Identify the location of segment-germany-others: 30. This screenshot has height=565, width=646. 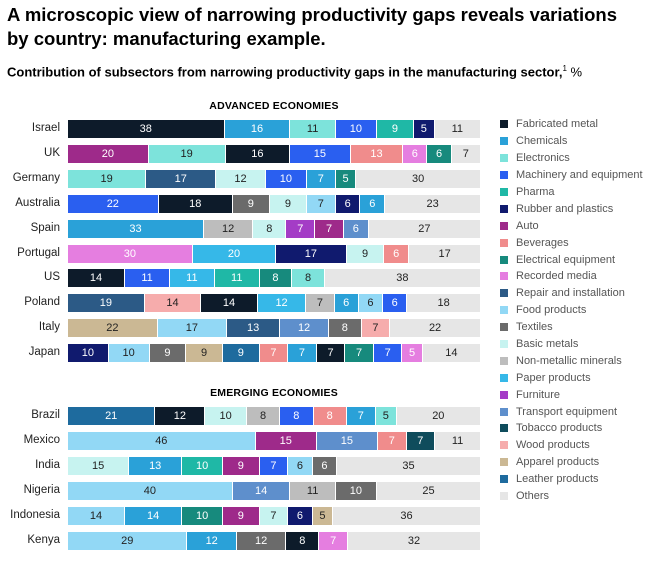
(418, 178).